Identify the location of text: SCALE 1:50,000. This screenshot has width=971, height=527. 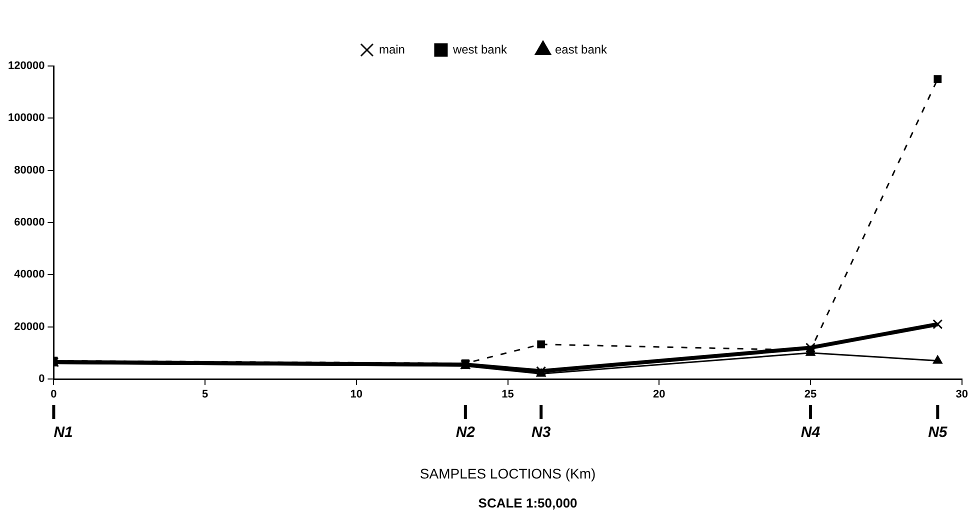
(528, 503).